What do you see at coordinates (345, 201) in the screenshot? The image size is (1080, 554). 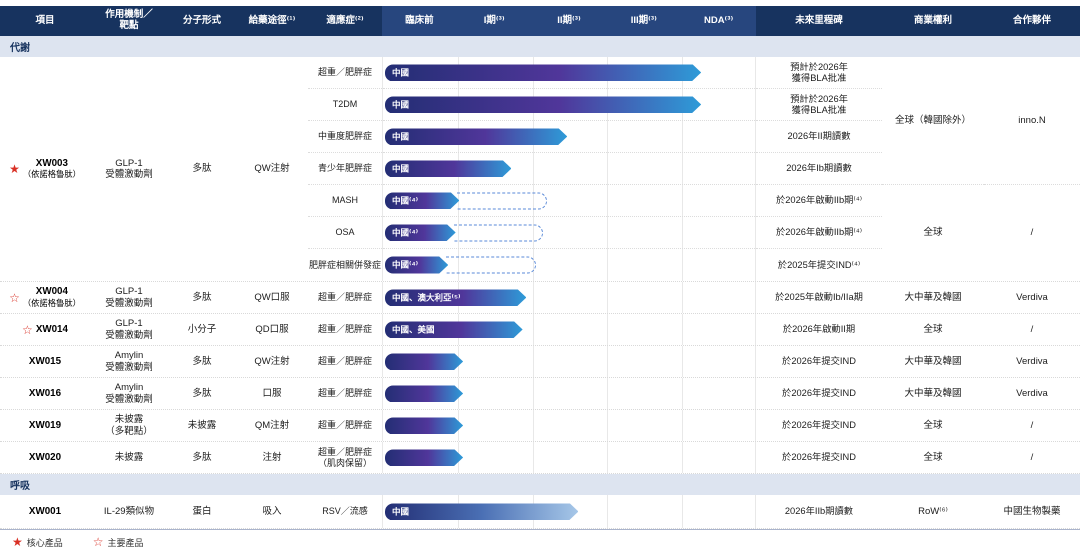 I see `indication: MASH` at bounding box center [345, 201].